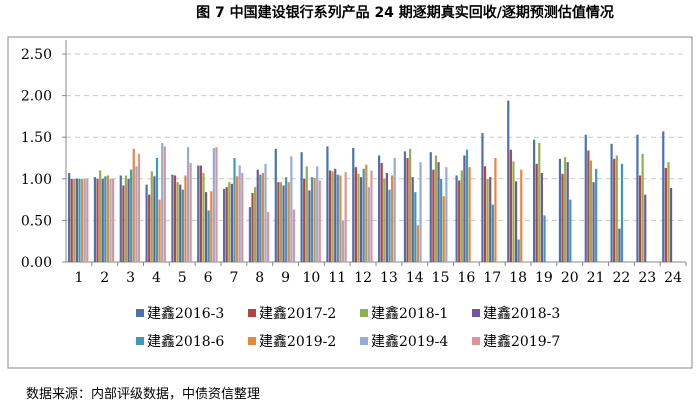  I want to click on bar-建鑫2016-3-20, so click(560, 210).